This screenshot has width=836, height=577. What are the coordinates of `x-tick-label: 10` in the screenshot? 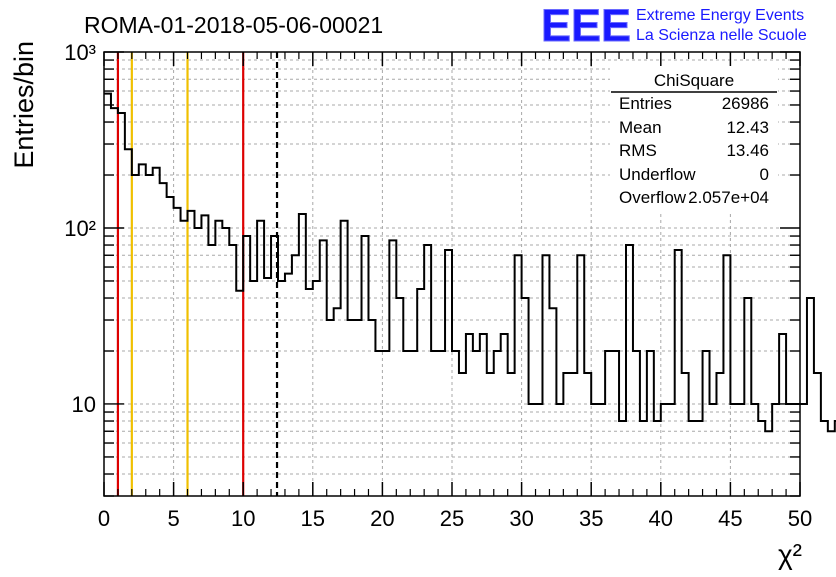 It's located at (243, 518).